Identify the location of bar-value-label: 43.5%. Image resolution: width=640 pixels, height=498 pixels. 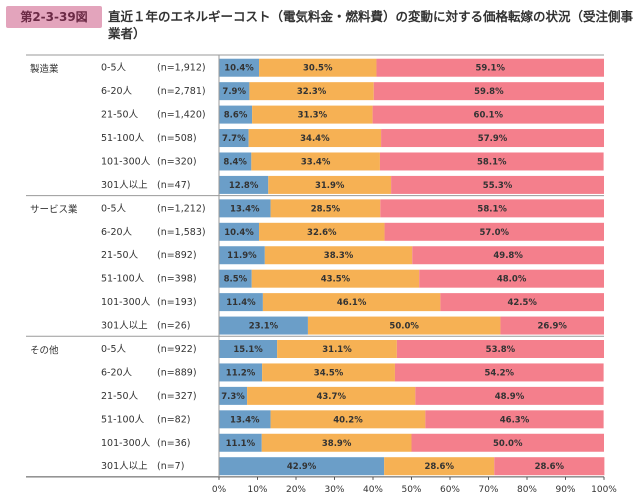
(336, 280).